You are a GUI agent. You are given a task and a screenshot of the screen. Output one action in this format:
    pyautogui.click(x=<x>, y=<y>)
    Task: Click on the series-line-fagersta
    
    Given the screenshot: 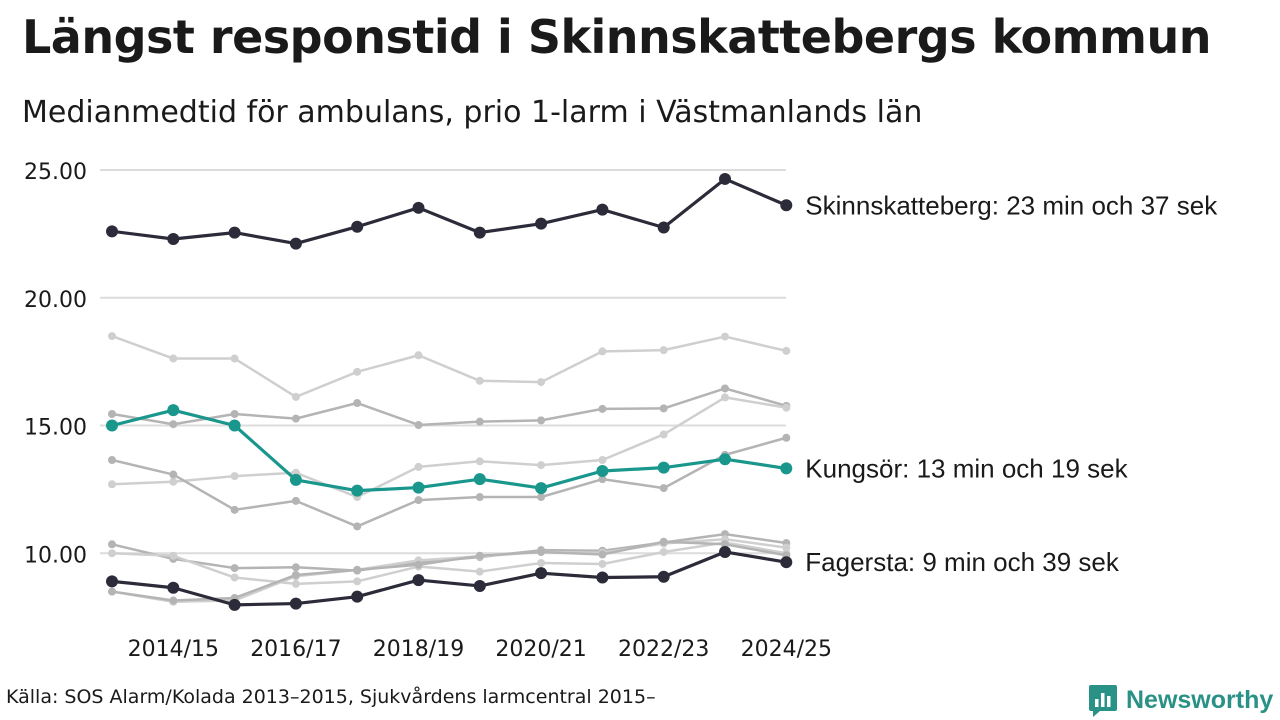 What is the action you would take?
    pyautogui.click(x=449, y=578)
    